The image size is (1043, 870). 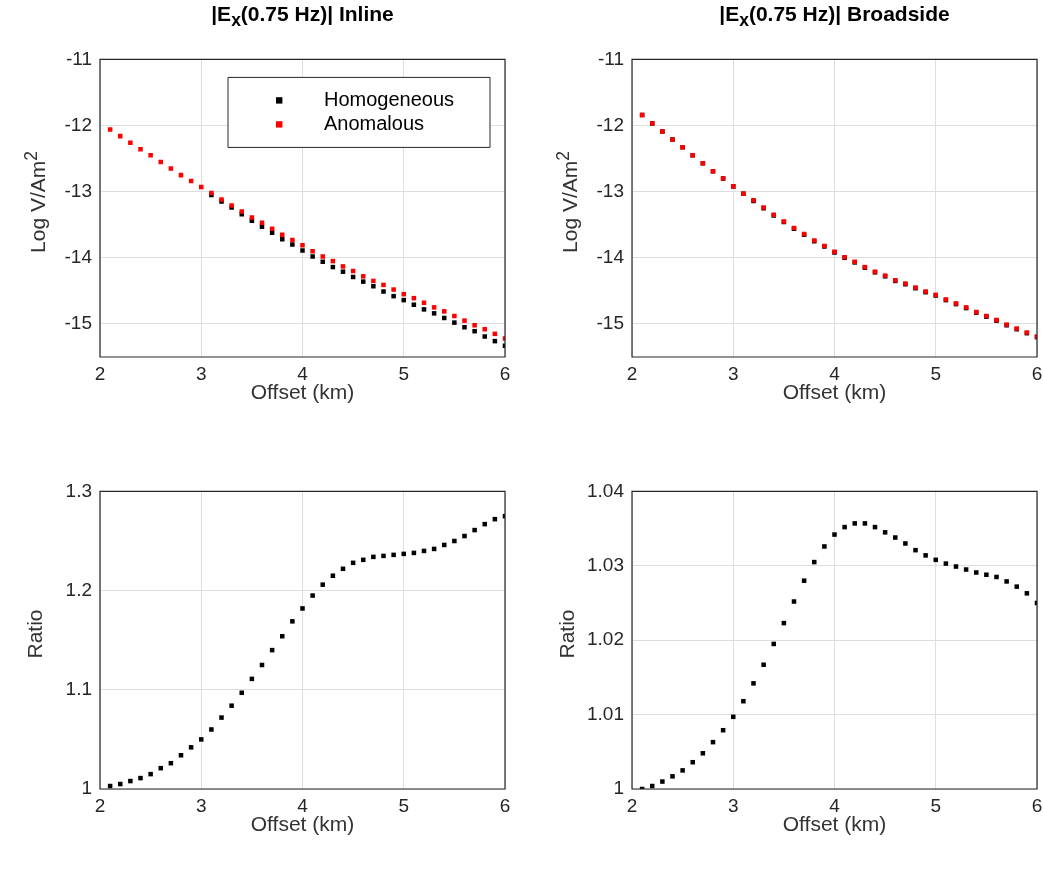 I want to click on legend-label: Homogeneous, so click(x=389, y=98).